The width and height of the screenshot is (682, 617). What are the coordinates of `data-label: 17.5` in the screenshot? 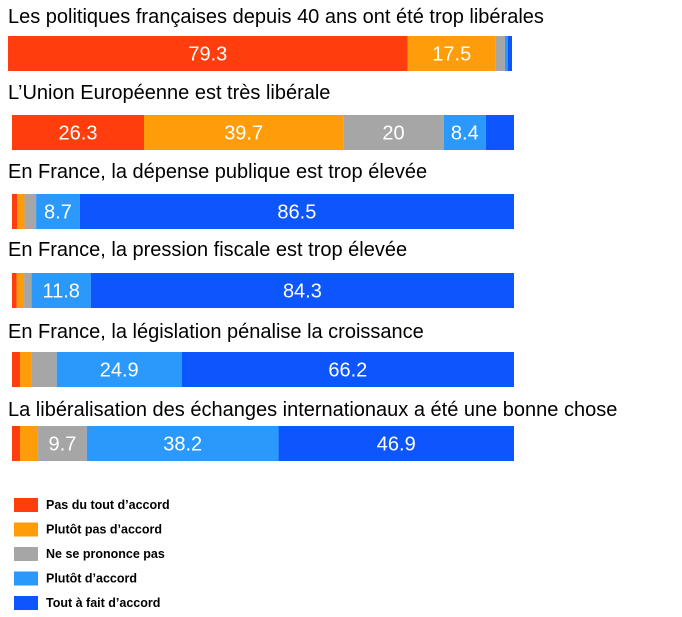 It's located at (451, 55).